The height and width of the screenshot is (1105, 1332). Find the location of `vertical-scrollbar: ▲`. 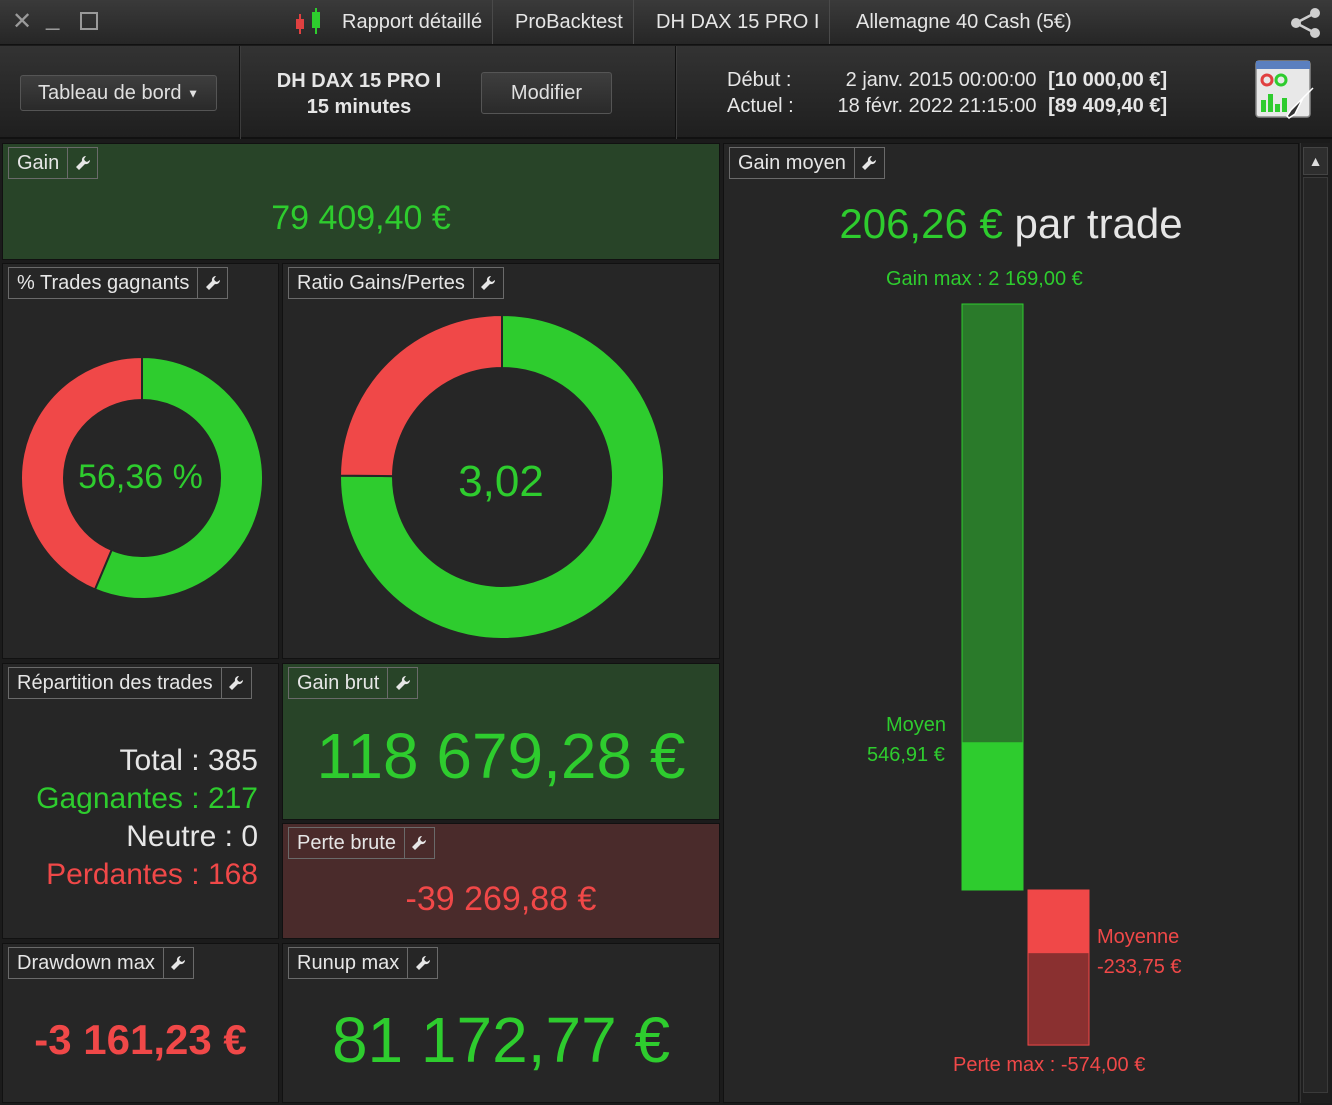

vertical-scrollbar: ▲ is located at coordinates (1315, 623).